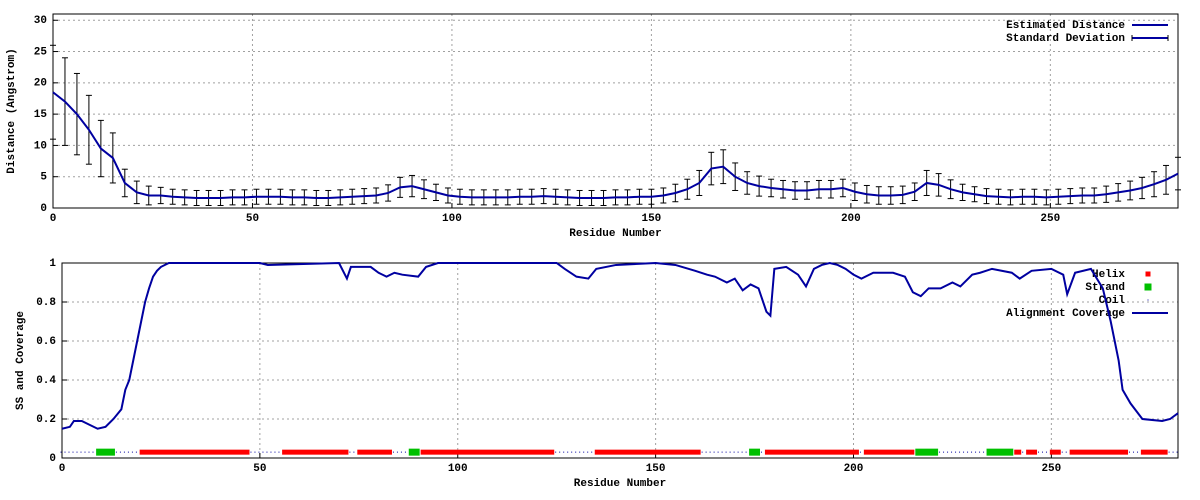 The image size is (1200, 500). I want to click on y-tick-label: 0.6, so click(46, 342).